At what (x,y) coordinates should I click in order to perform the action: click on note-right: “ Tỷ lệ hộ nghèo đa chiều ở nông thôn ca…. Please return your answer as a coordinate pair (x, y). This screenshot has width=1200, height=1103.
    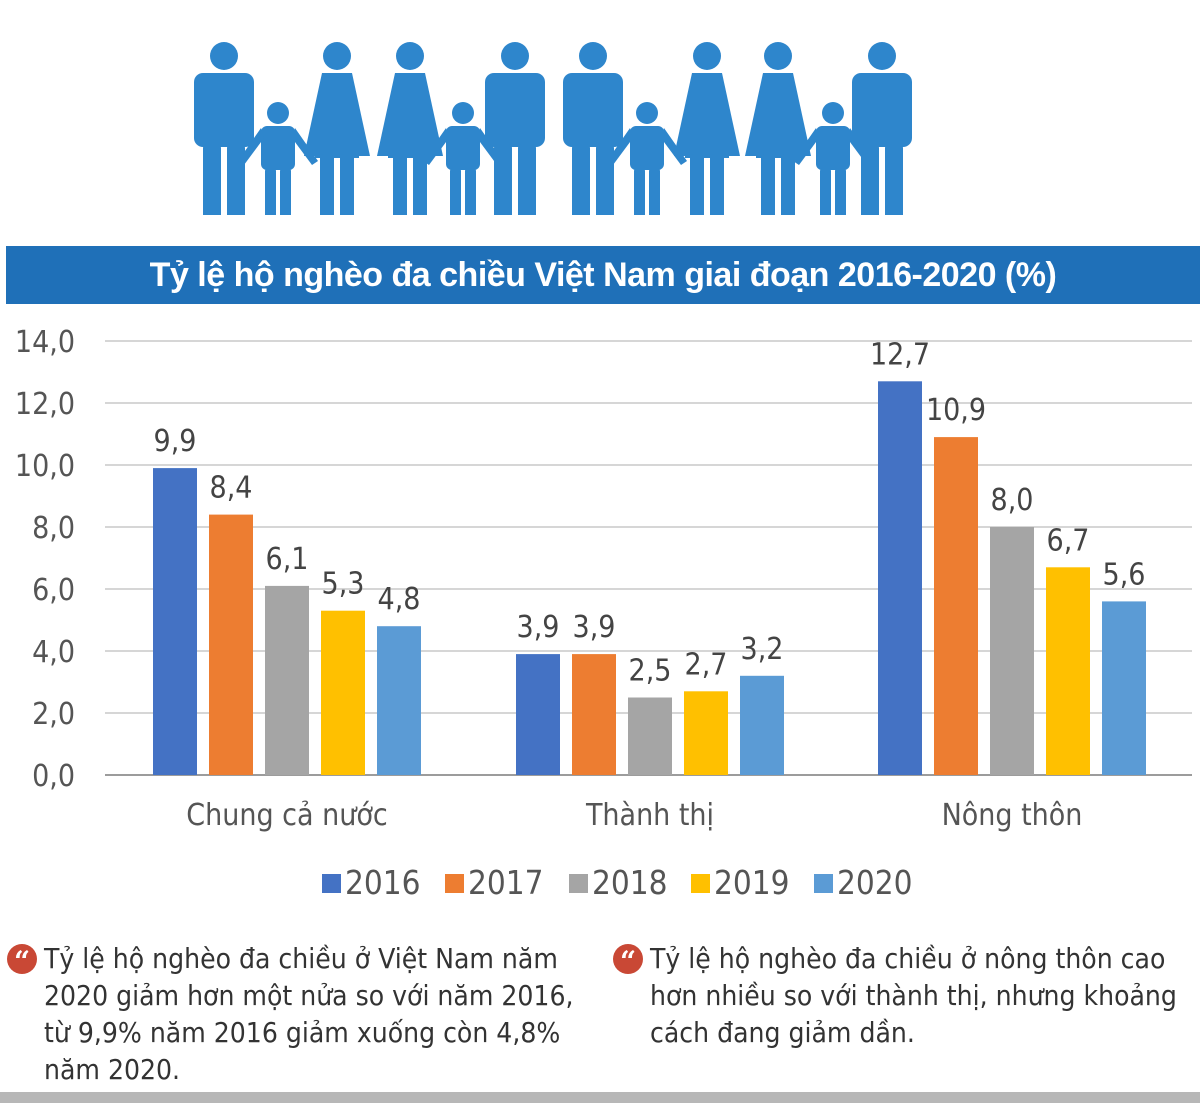
    Looking at the image, I should click on (902, 995).